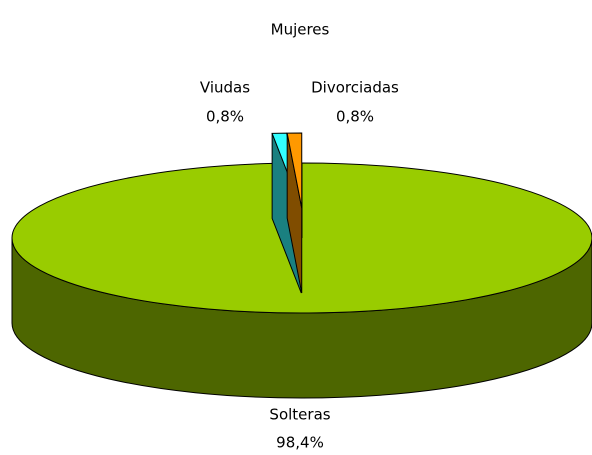 The height and width of the screenshot is (455, 592). Describe the element at coordinates (299, 415) in the screenshot. I see `slice-label: Solteras` at that location.